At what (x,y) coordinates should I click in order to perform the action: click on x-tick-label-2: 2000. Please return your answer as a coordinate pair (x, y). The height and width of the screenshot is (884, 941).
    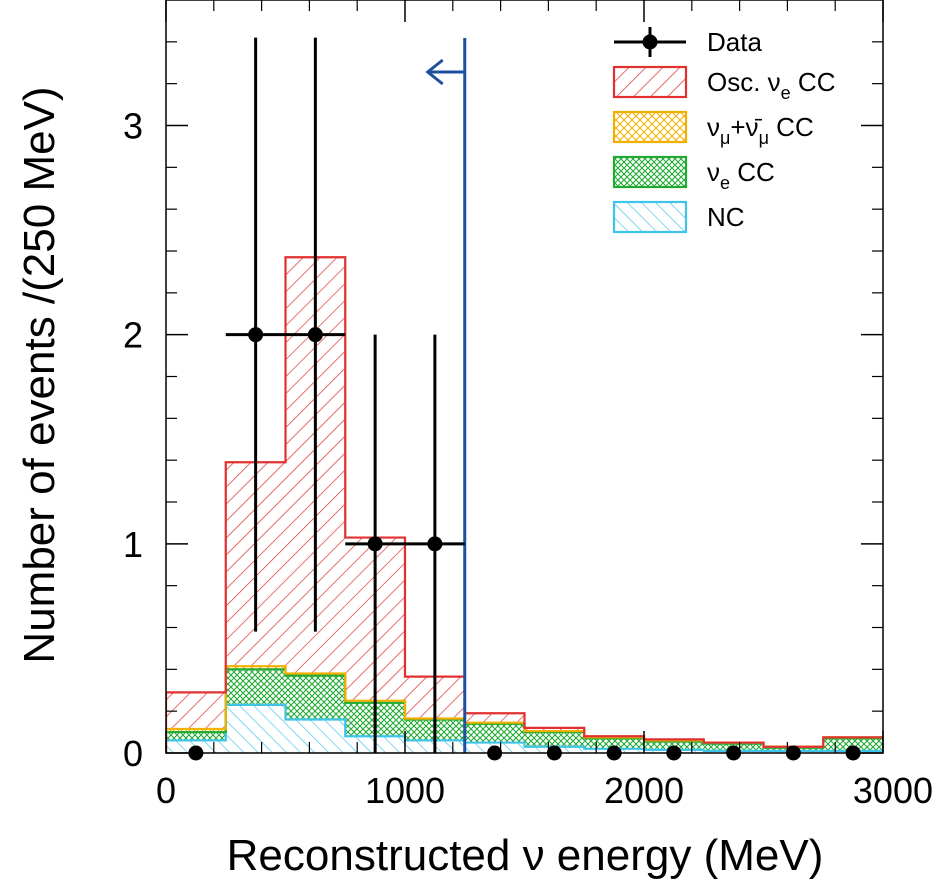
    Looking at the image, I should click on (644, 790).